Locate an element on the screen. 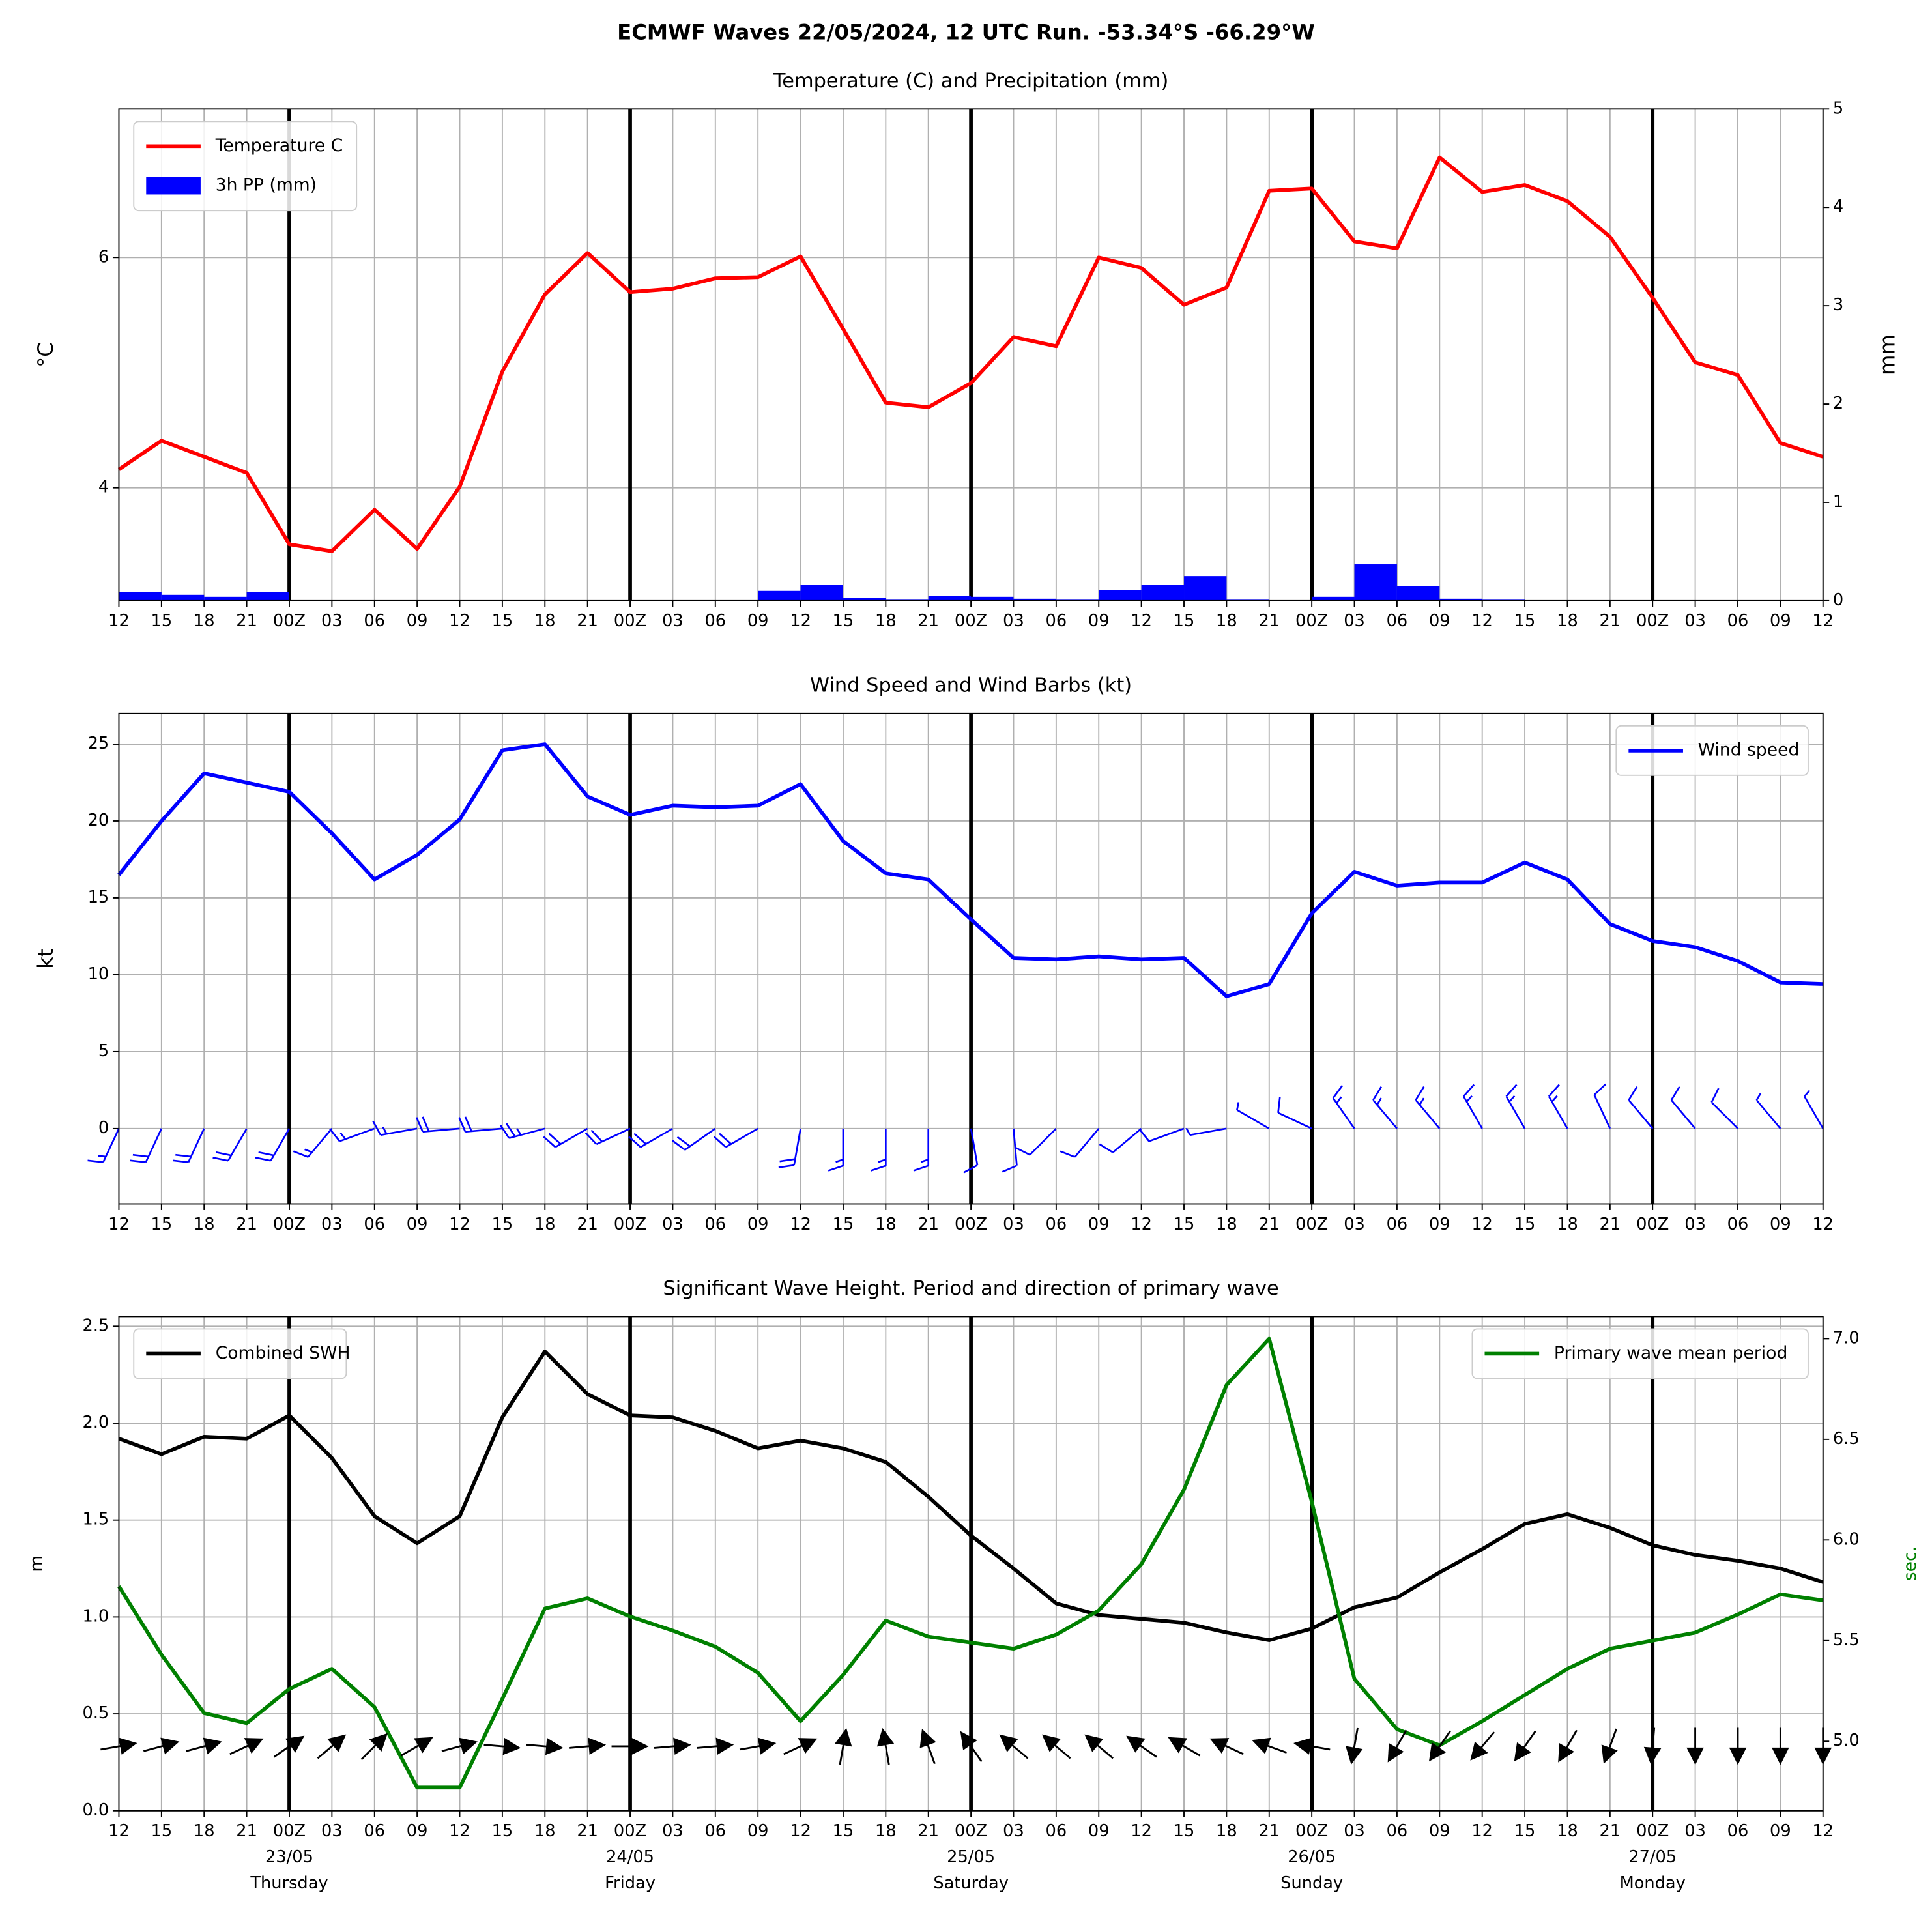 This screenshot has width=1932, height=1921. y-tick-label: 2.0 is located at coordinates (95, 1422).